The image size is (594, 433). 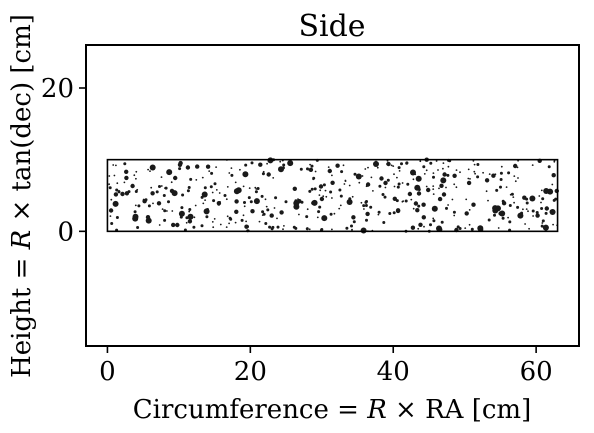 What do you see at coordinates (65, 232) in the screenshot?
I see `y-tick-label: 0` at bounding box center [65, 232].